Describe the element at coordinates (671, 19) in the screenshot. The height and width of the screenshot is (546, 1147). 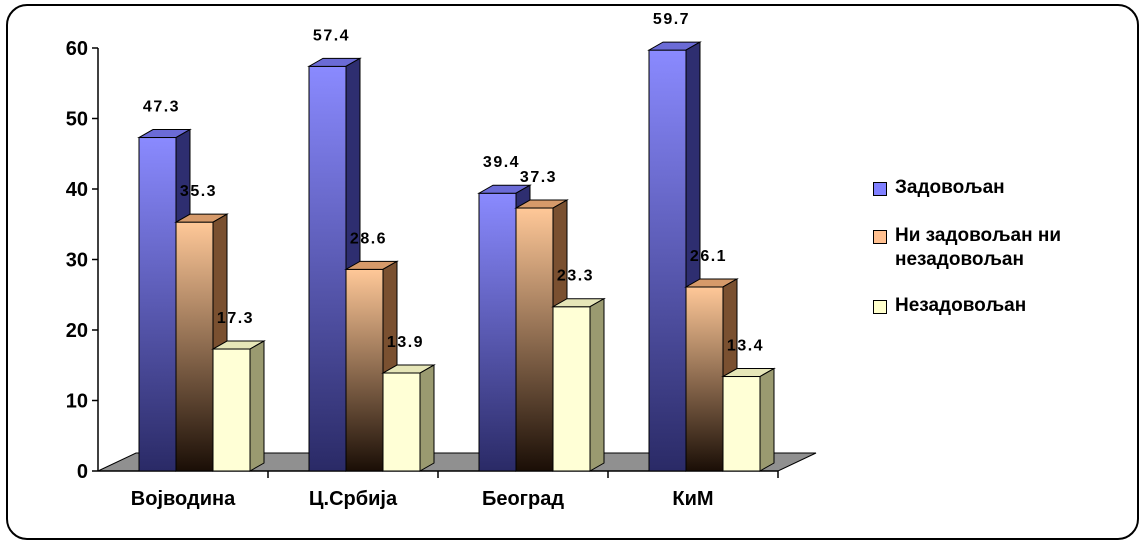
I see `data-label: 59.7` at that location.